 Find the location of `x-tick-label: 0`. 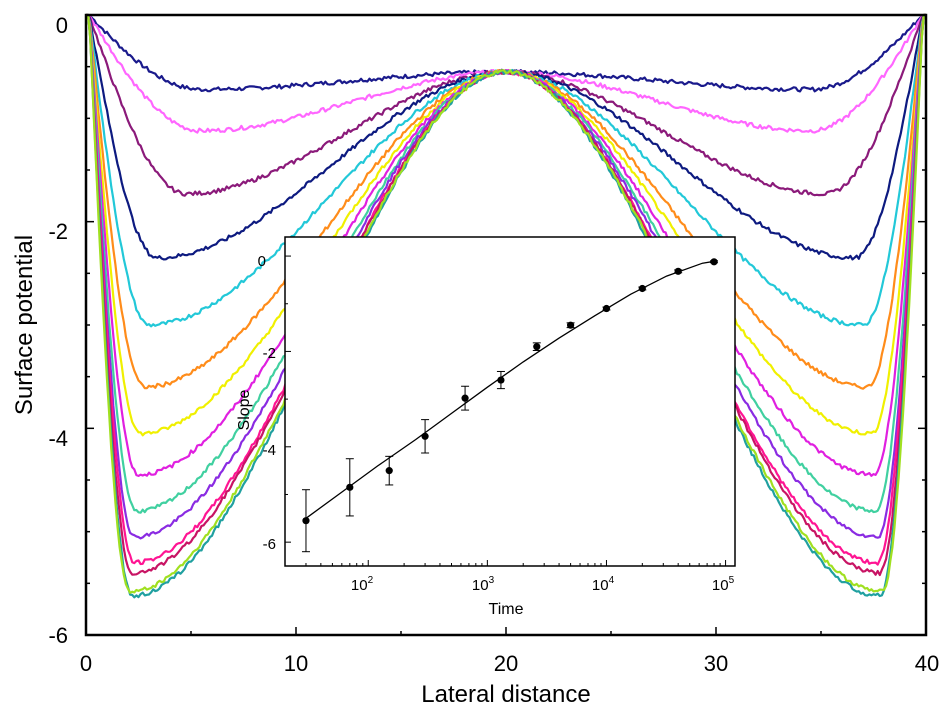

x-tick-label: 0 is located at coordinates (86, 663).